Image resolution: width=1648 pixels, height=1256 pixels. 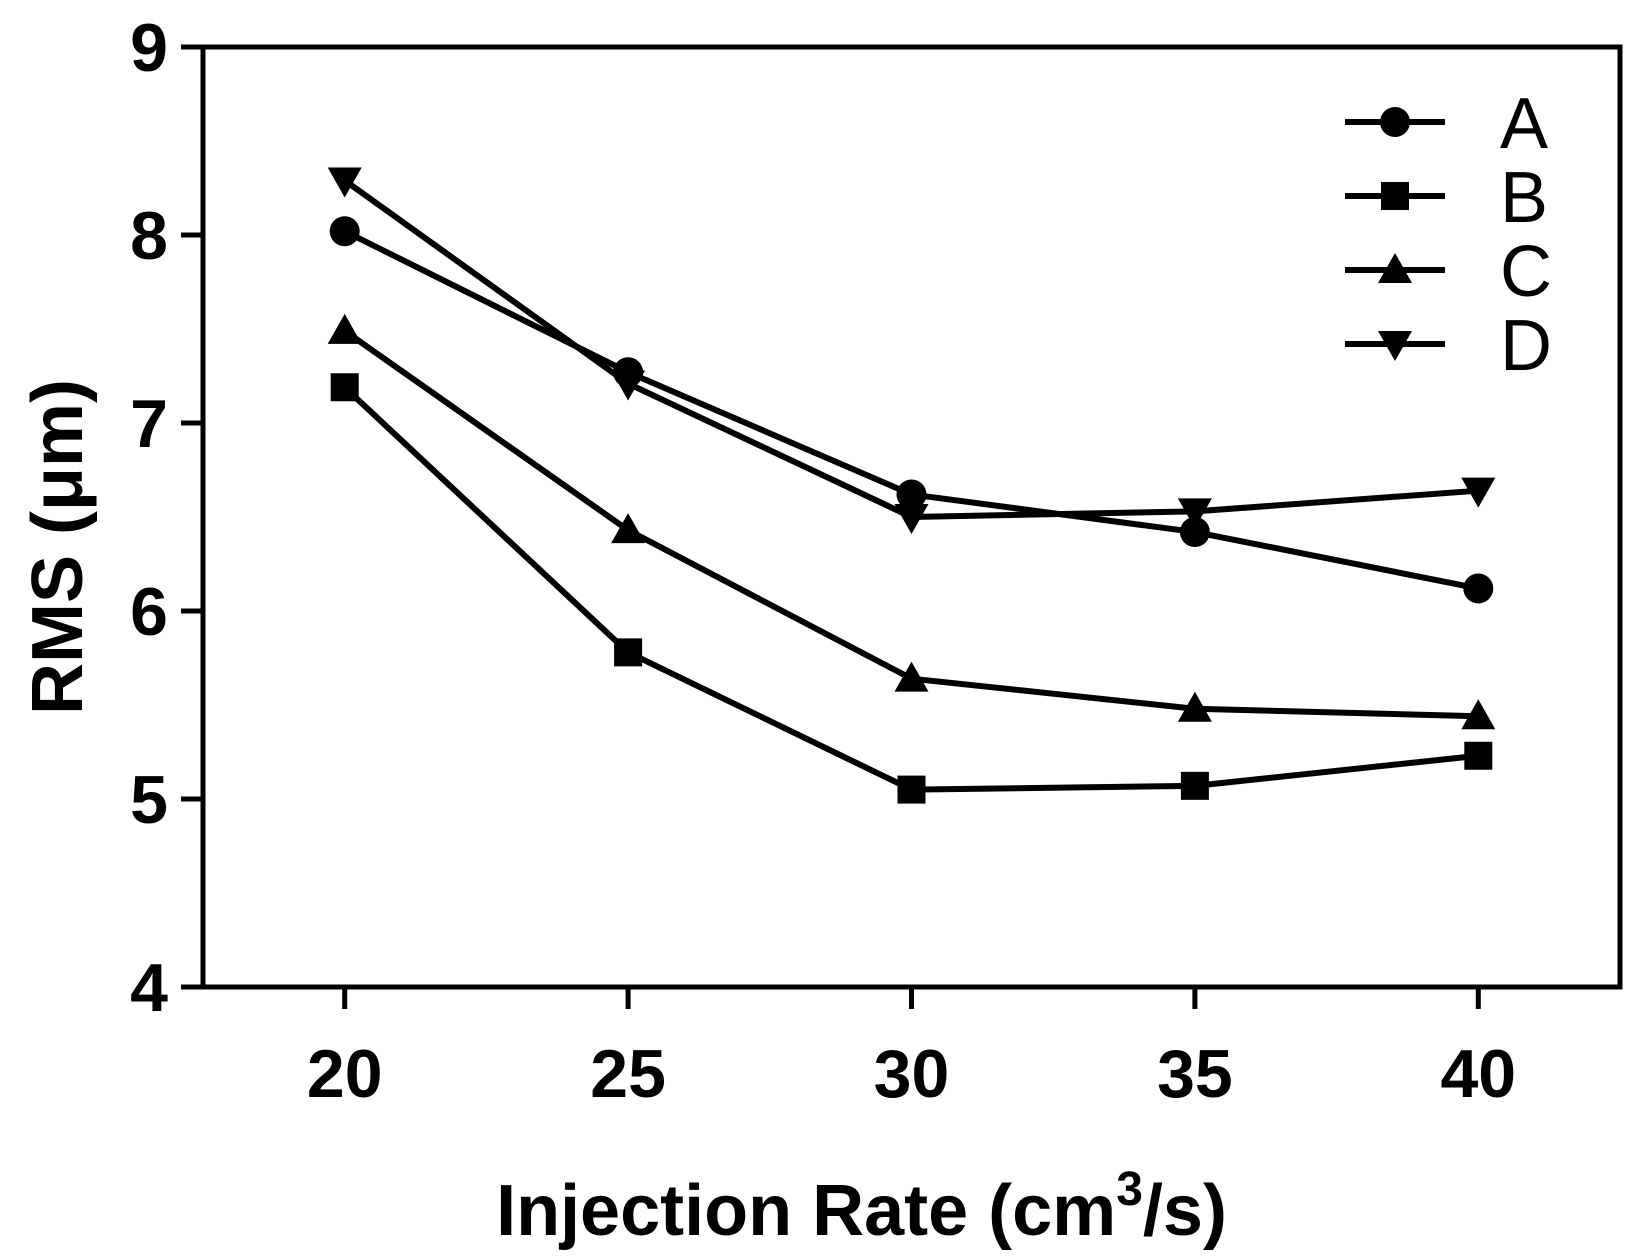 What do you see at coordinates (1478, 1074) in the screenshot?
I see `x-tick-label: 40` at bounding box center [1478, 1074].